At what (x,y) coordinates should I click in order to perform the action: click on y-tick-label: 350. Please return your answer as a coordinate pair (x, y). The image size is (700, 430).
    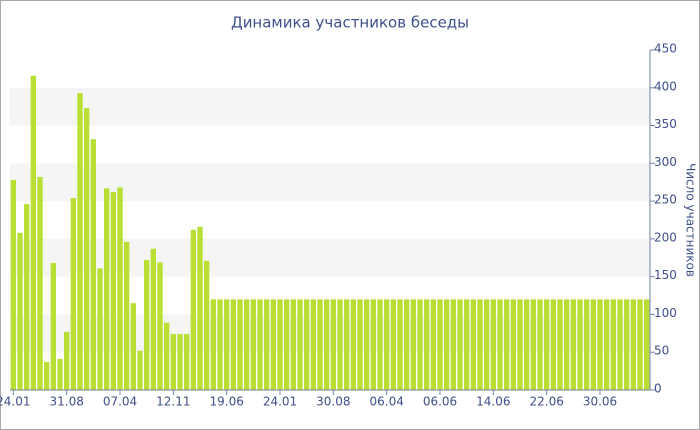
    Looking at the image, I should click on (665, 124).